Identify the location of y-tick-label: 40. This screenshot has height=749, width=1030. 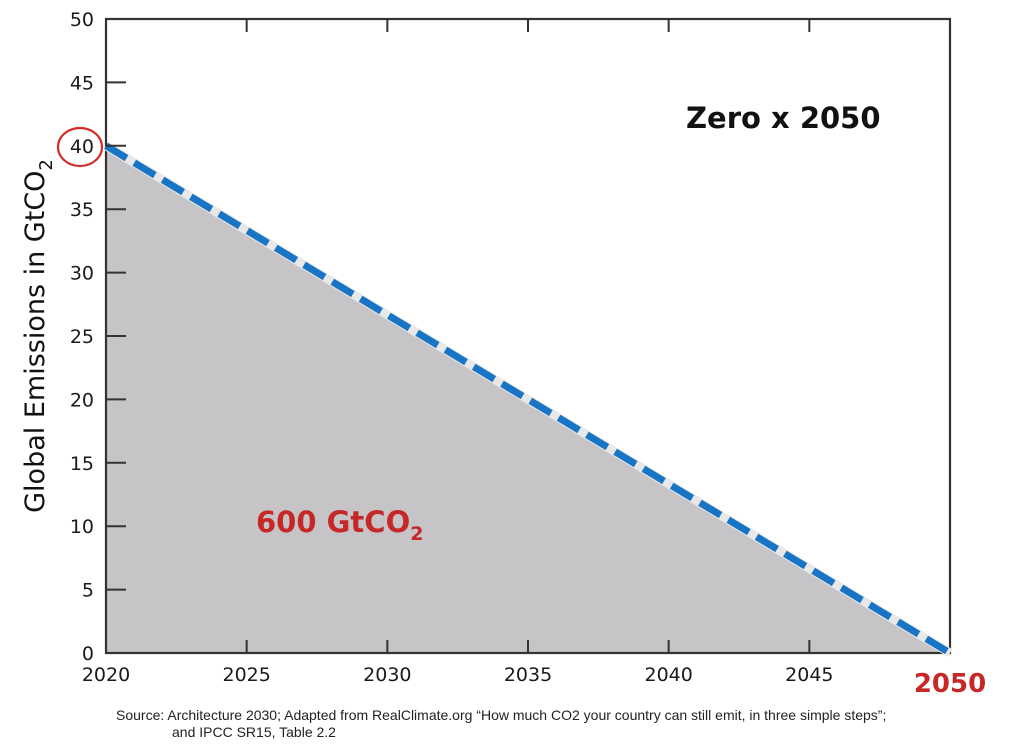
(82, 147).